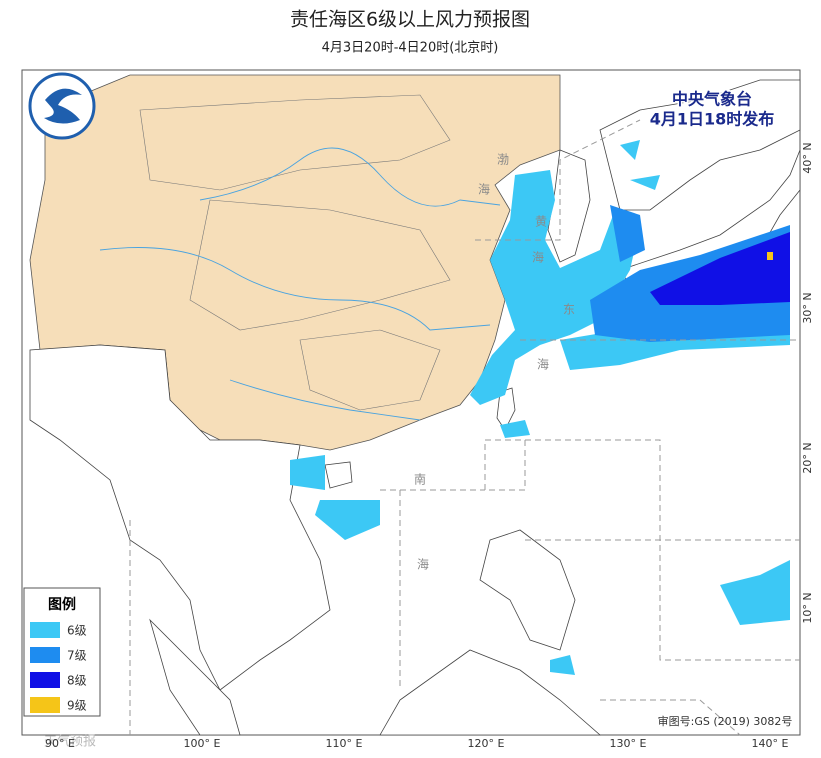 This screenshot has width=821, height=758. Describe the element at coordinates (62, 106) in the screenshot. I see `logo` at that location.